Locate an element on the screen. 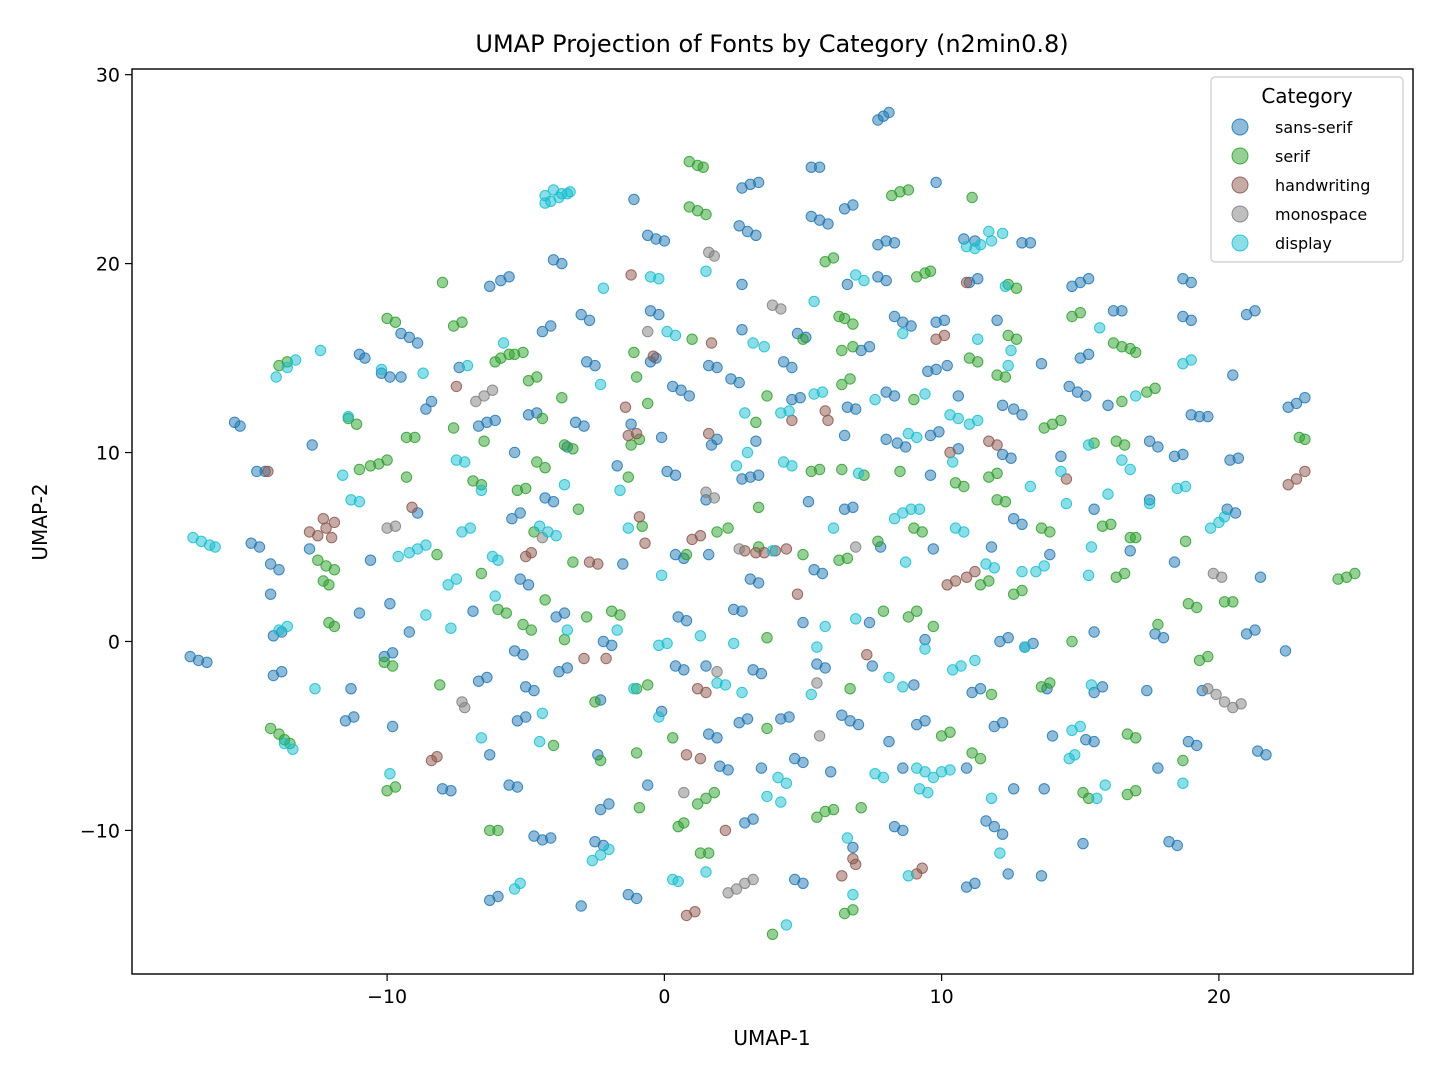  y-axis-label: UMAP-2 is located at coordinates (40, 521).